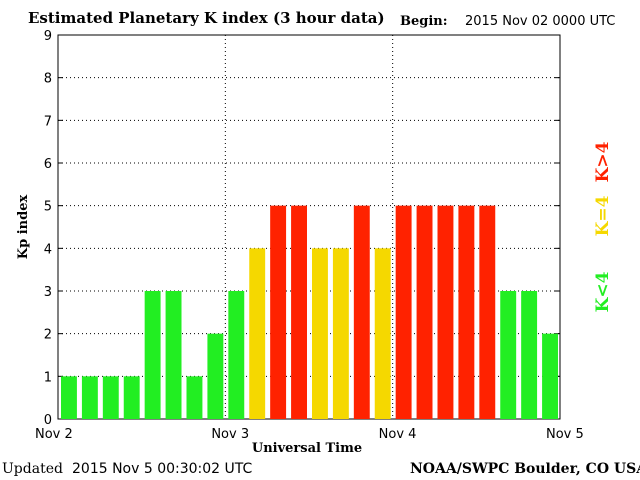  Describe the element at coordinates (23, 227) in the screenshot. I see `y-axis-title: Kp index` at that location.